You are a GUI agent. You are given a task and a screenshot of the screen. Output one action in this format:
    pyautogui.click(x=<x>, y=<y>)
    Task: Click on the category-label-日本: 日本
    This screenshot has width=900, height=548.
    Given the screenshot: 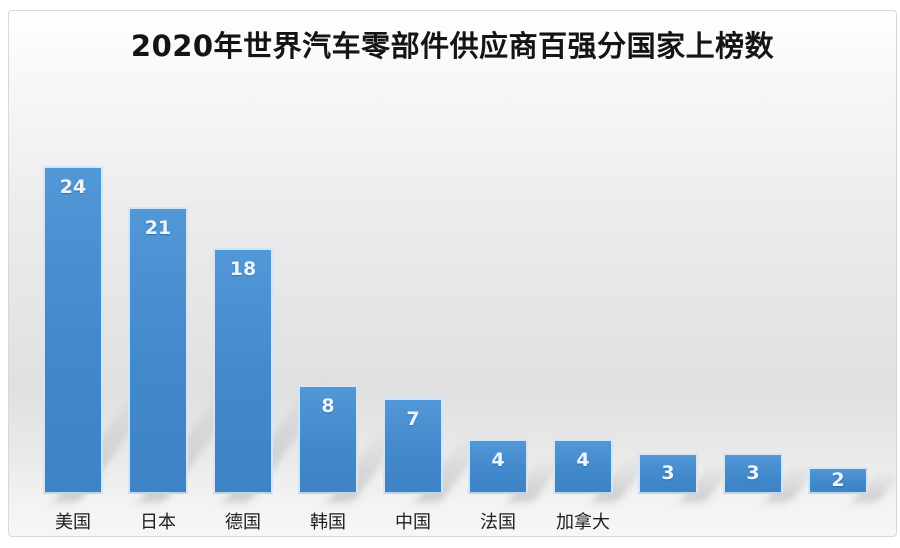 What is the action you would take?
    pyautogui.click(x=158, y=522)
    